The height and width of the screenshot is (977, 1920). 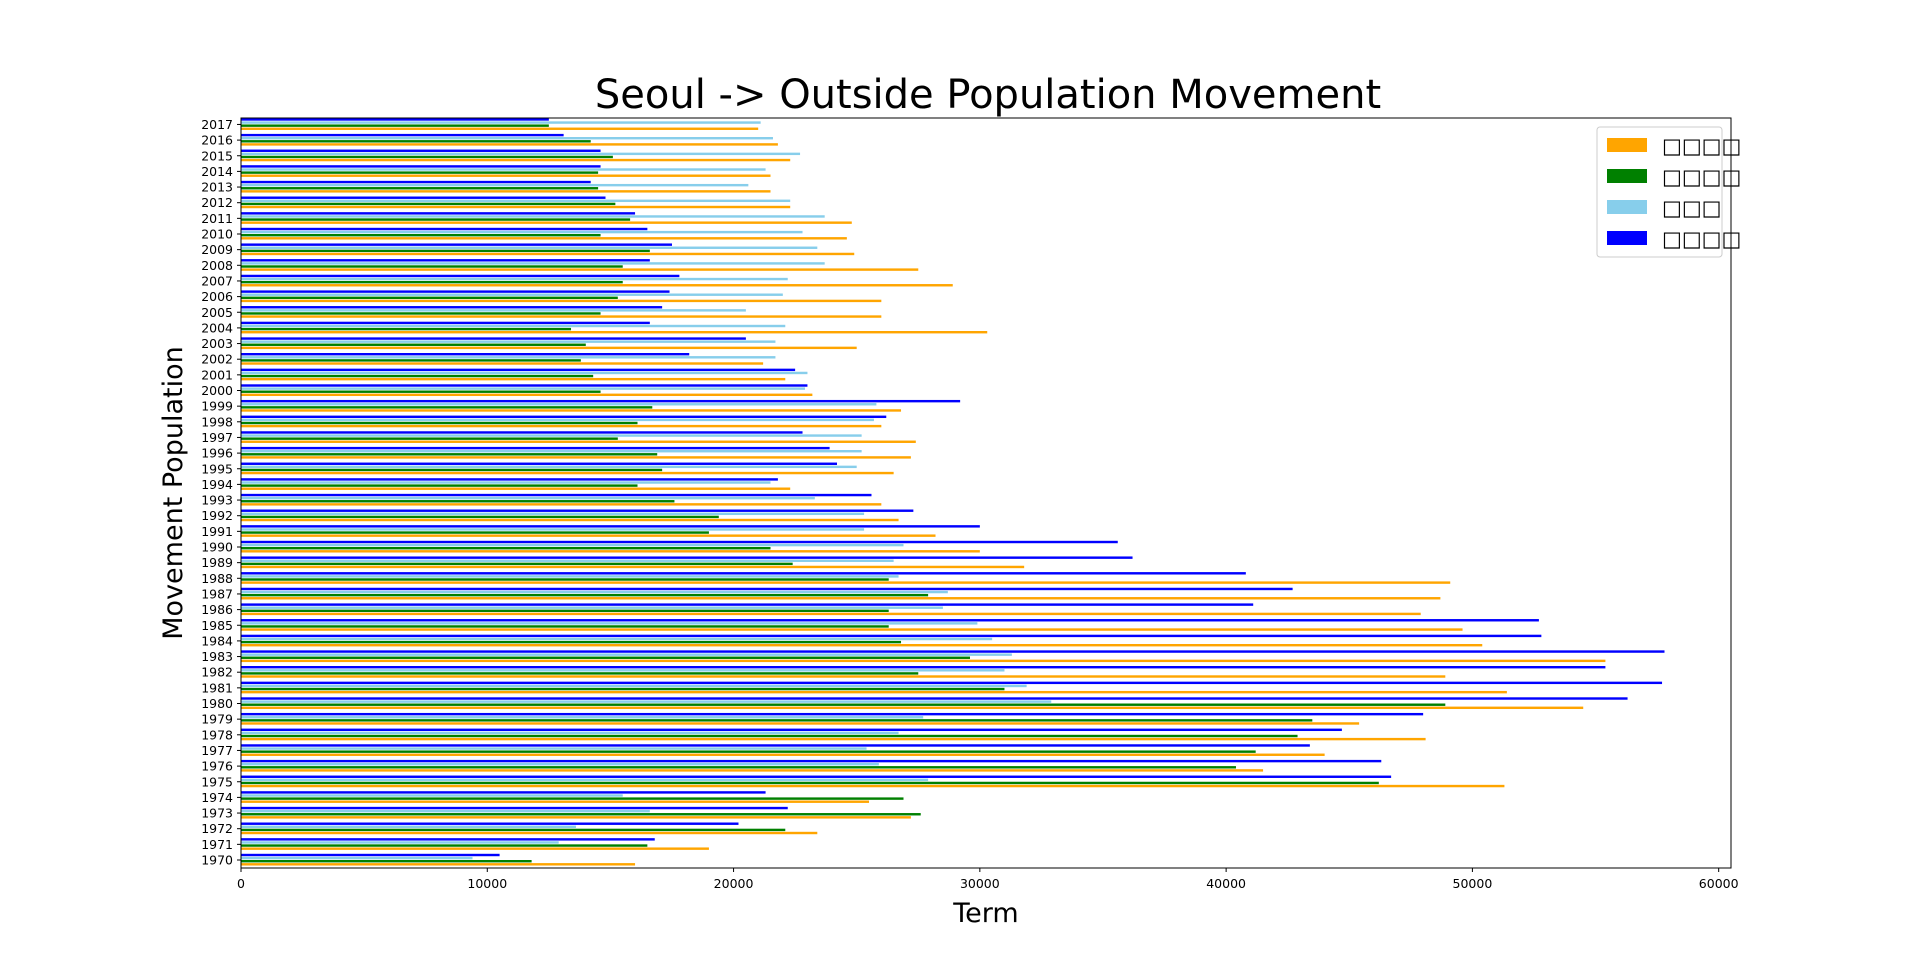 I want to click on y-tick-label: 1987, so click(x=217, y=593).